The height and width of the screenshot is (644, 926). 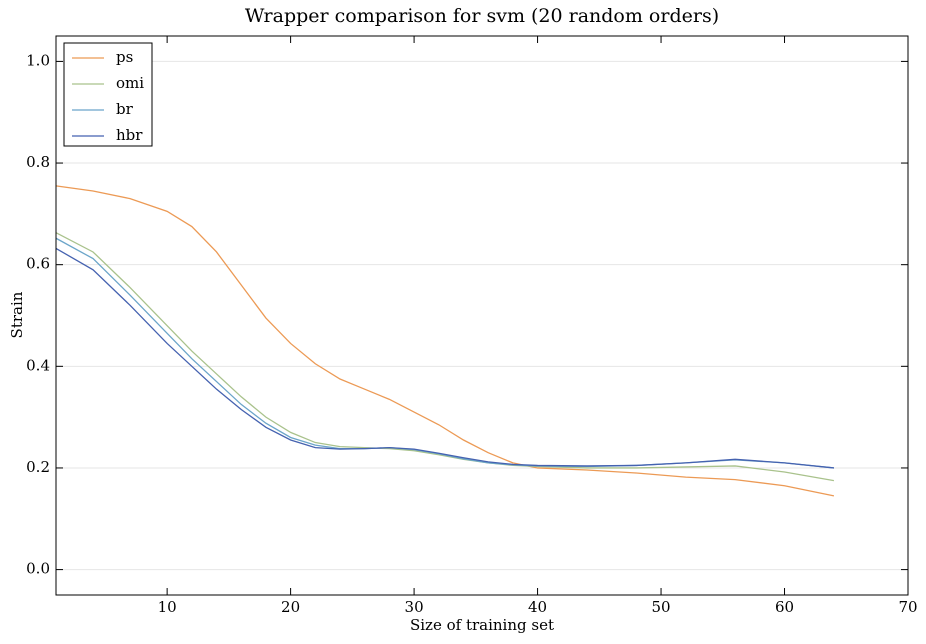 I want to click on y-tick-label: 0.2, so click(x=38, y=467).